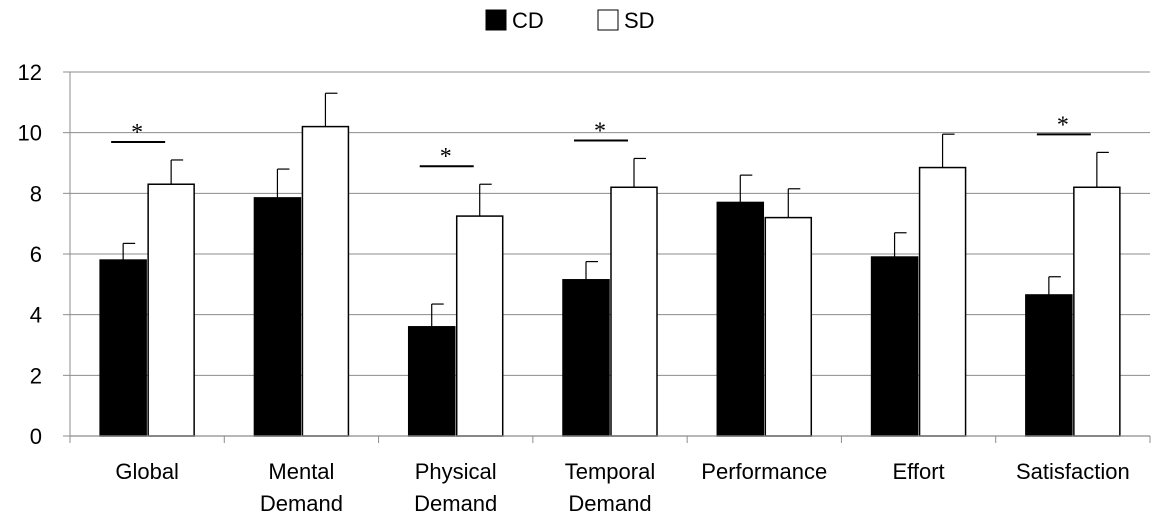 This screenshot has width=1166, height=521. What do you see at coordinates (147, 471) in the screenshot?
I see `x-tick-label: Global` at bounding box center [147, 471].